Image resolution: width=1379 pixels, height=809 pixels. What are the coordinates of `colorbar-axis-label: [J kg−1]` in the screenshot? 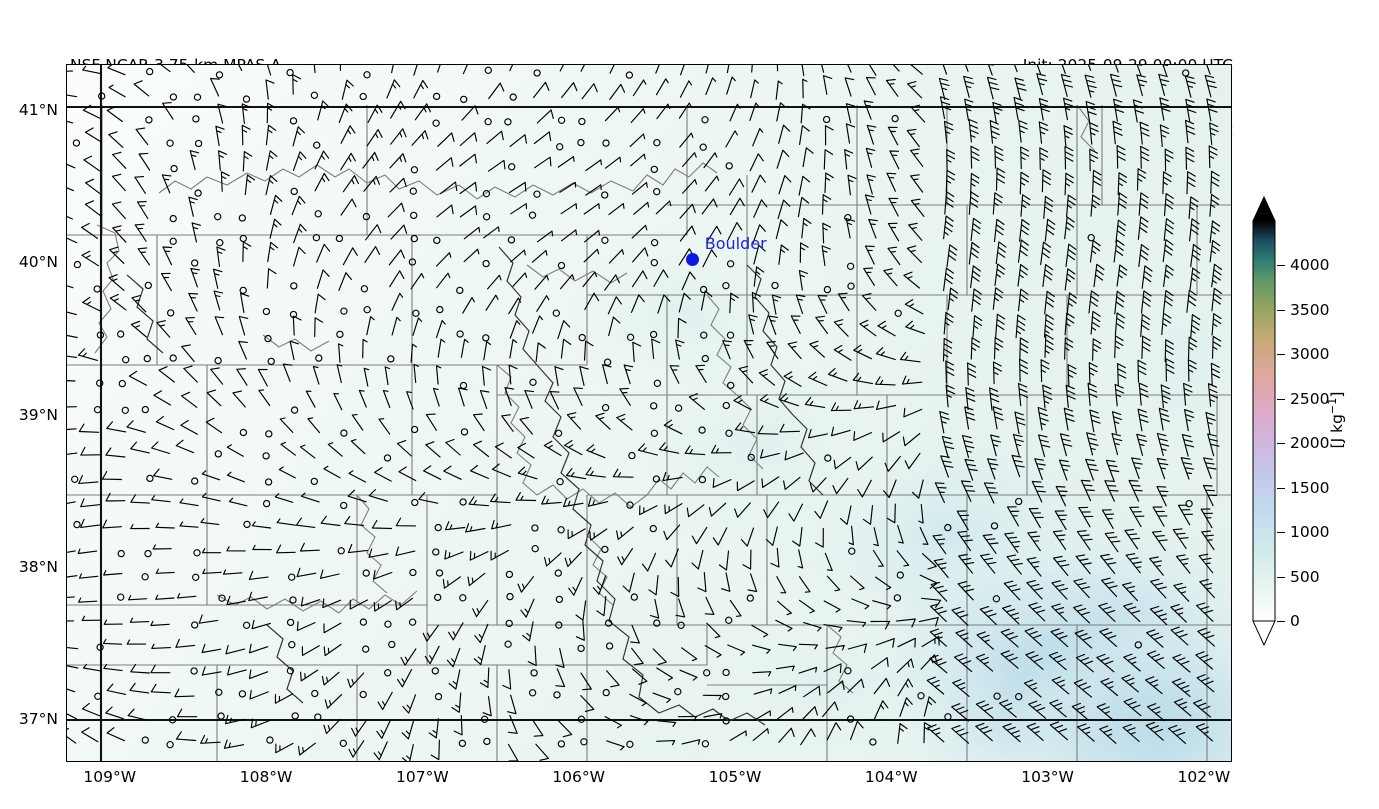 It's located at (1336, 420).